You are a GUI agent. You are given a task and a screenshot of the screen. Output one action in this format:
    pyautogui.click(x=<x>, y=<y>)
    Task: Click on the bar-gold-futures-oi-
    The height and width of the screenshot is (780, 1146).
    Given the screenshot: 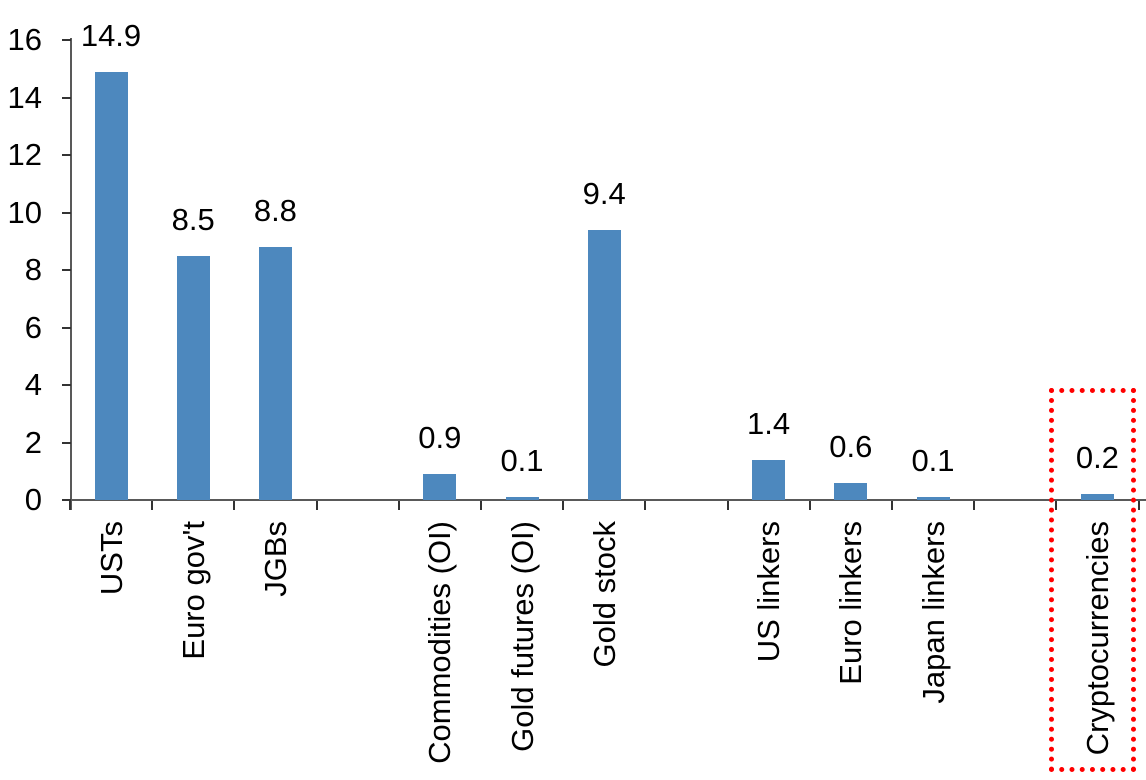 What is the action you would take?
    pyautogui.click(x=522, y=498)
    